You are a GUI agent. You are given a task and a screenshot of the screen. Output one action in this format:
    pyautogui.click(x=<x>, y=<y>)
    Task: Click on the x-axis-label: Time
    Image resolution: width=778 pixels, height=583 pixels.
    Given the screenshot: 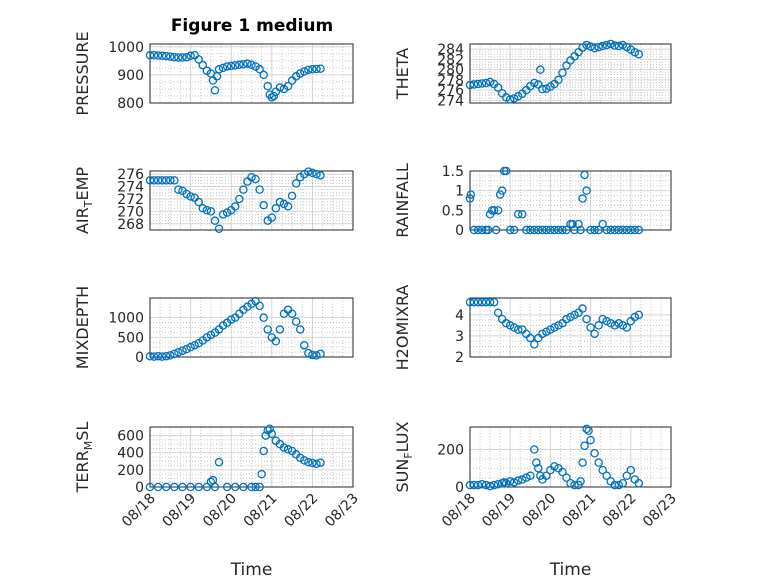 What is the action you would take?
    pyautogui.click(x=251, y=570)
    